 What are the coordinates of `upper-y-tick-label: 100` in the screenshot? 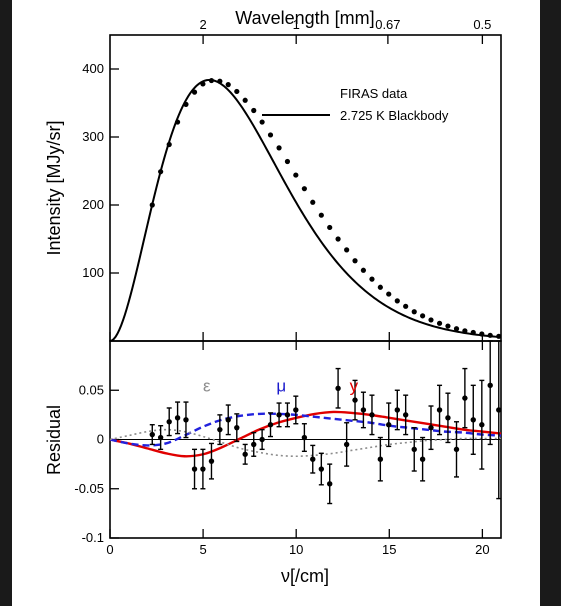 It's located at (93, 272).